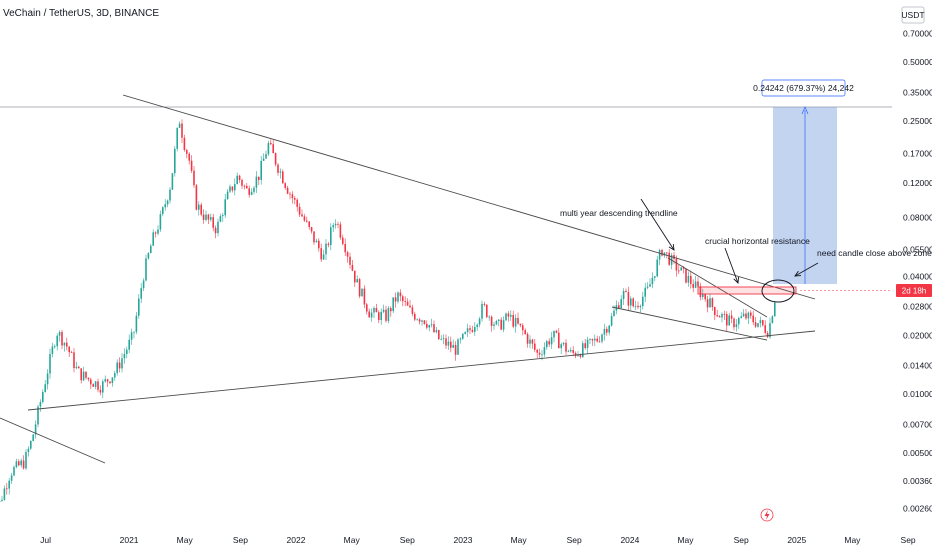 The height and width of the screenshot is (550, 932). I want to click on early-descending-trendline, so click(53, 440).